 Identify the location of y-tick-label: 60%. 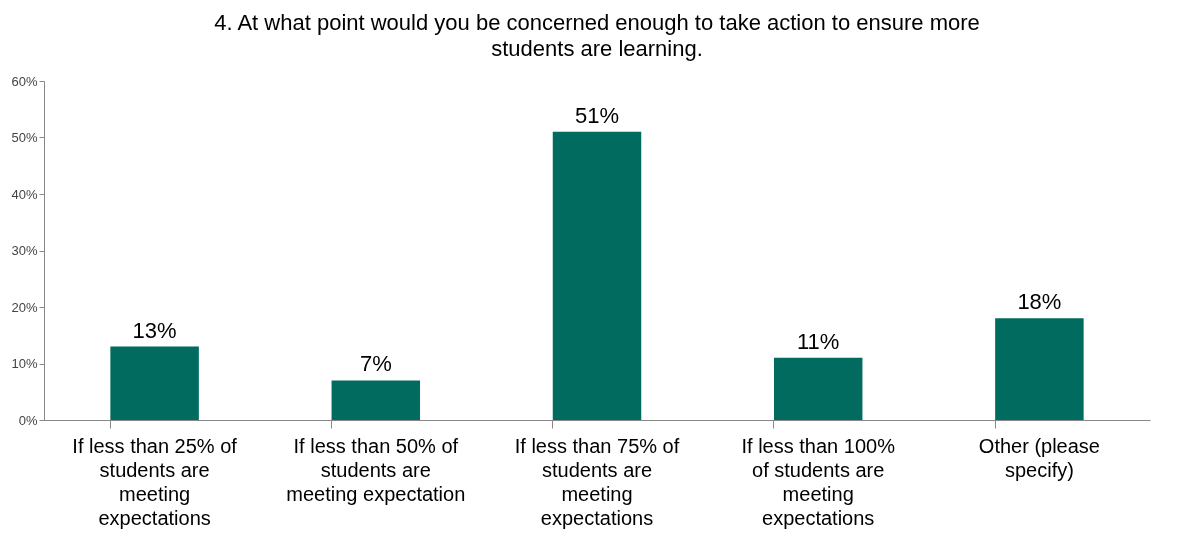
(24, 81).